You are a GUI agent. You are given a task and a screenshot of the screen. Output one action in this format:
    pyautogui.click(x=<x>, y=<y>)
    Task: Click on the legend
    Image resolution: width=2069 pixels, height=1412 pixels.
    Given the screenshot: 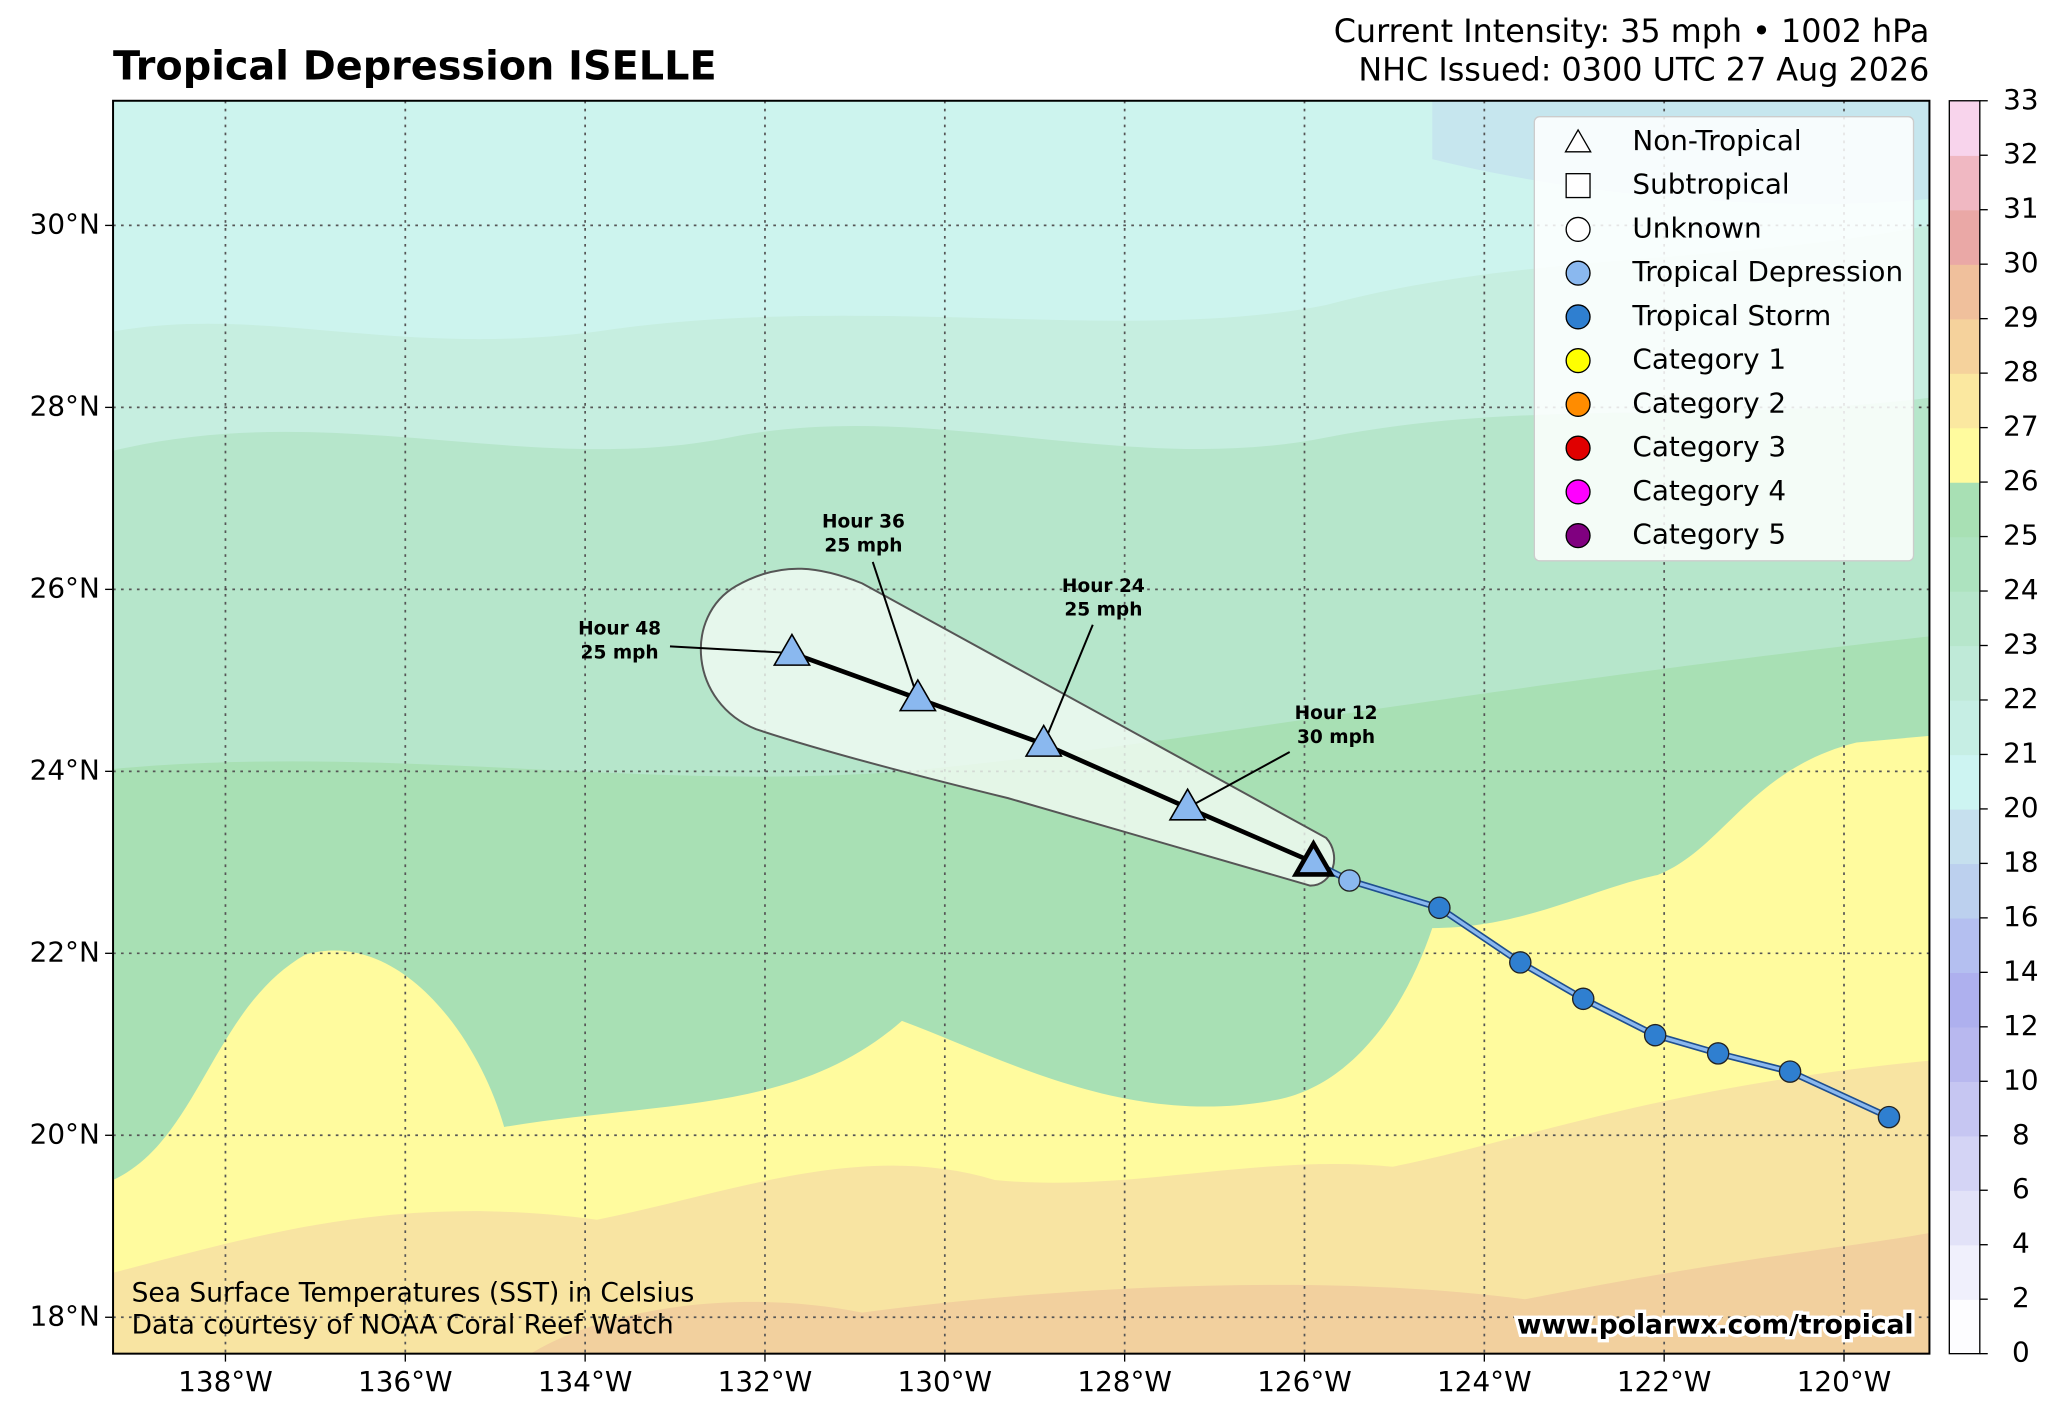 What is the action you would take?
    pyautogui.click(x=1724, y=339)
    